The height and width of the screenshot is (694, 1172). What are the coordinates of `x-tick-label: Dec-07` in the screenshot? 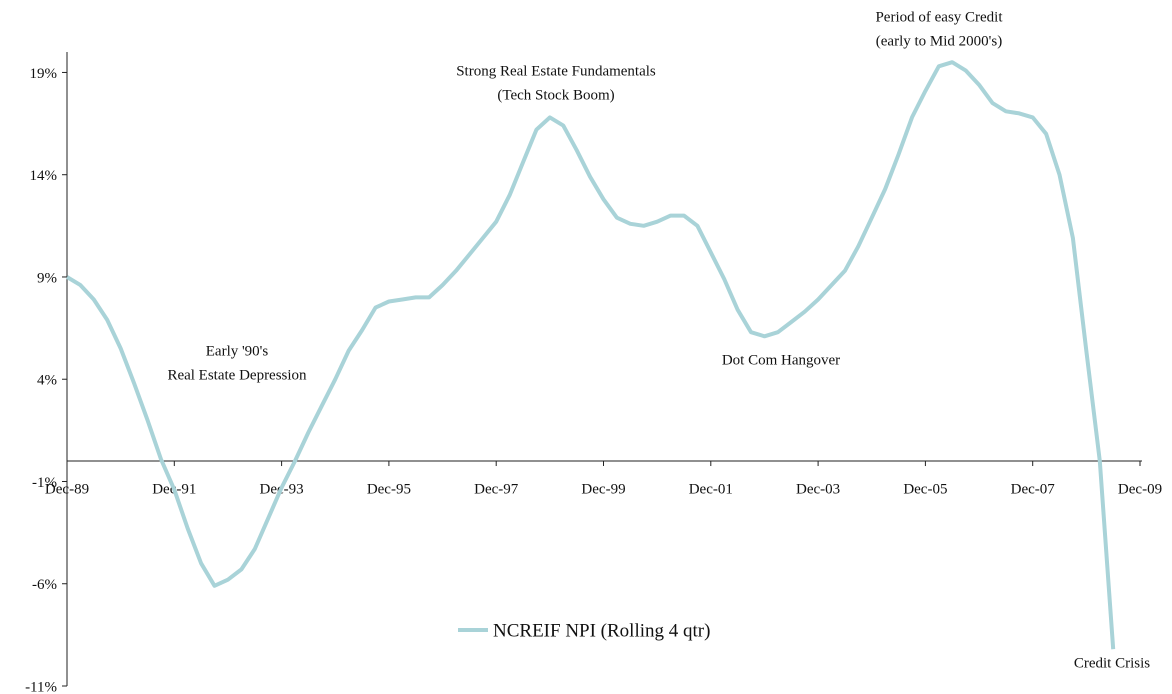 It's located at (1033, 489).